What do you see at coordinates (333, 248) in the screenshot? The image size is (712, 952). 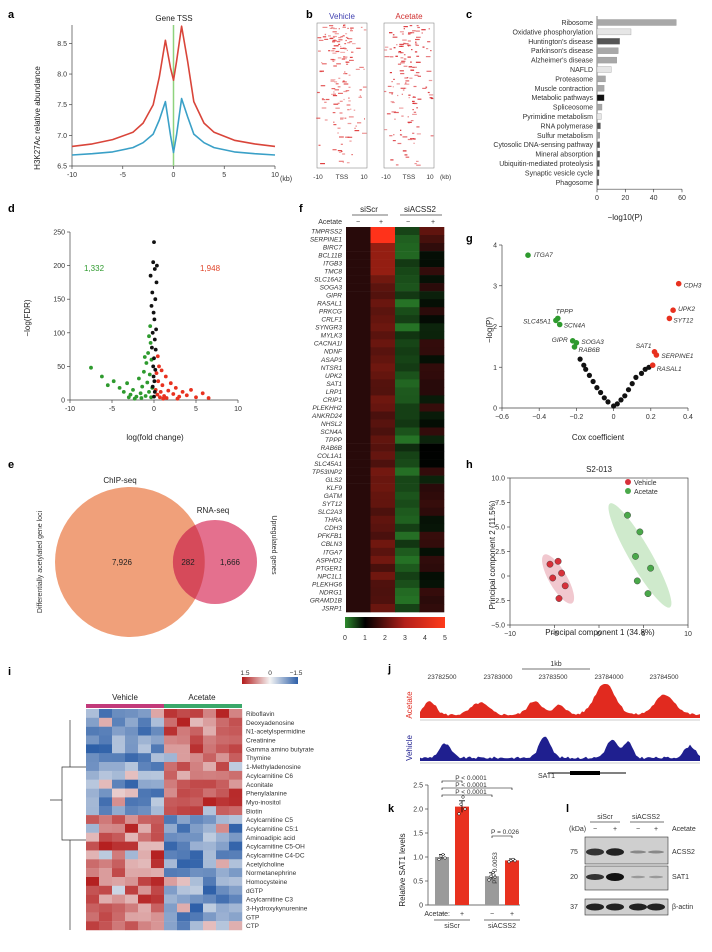 I see `f-gene-label: BIRC7` at bounding box center [333, 248].